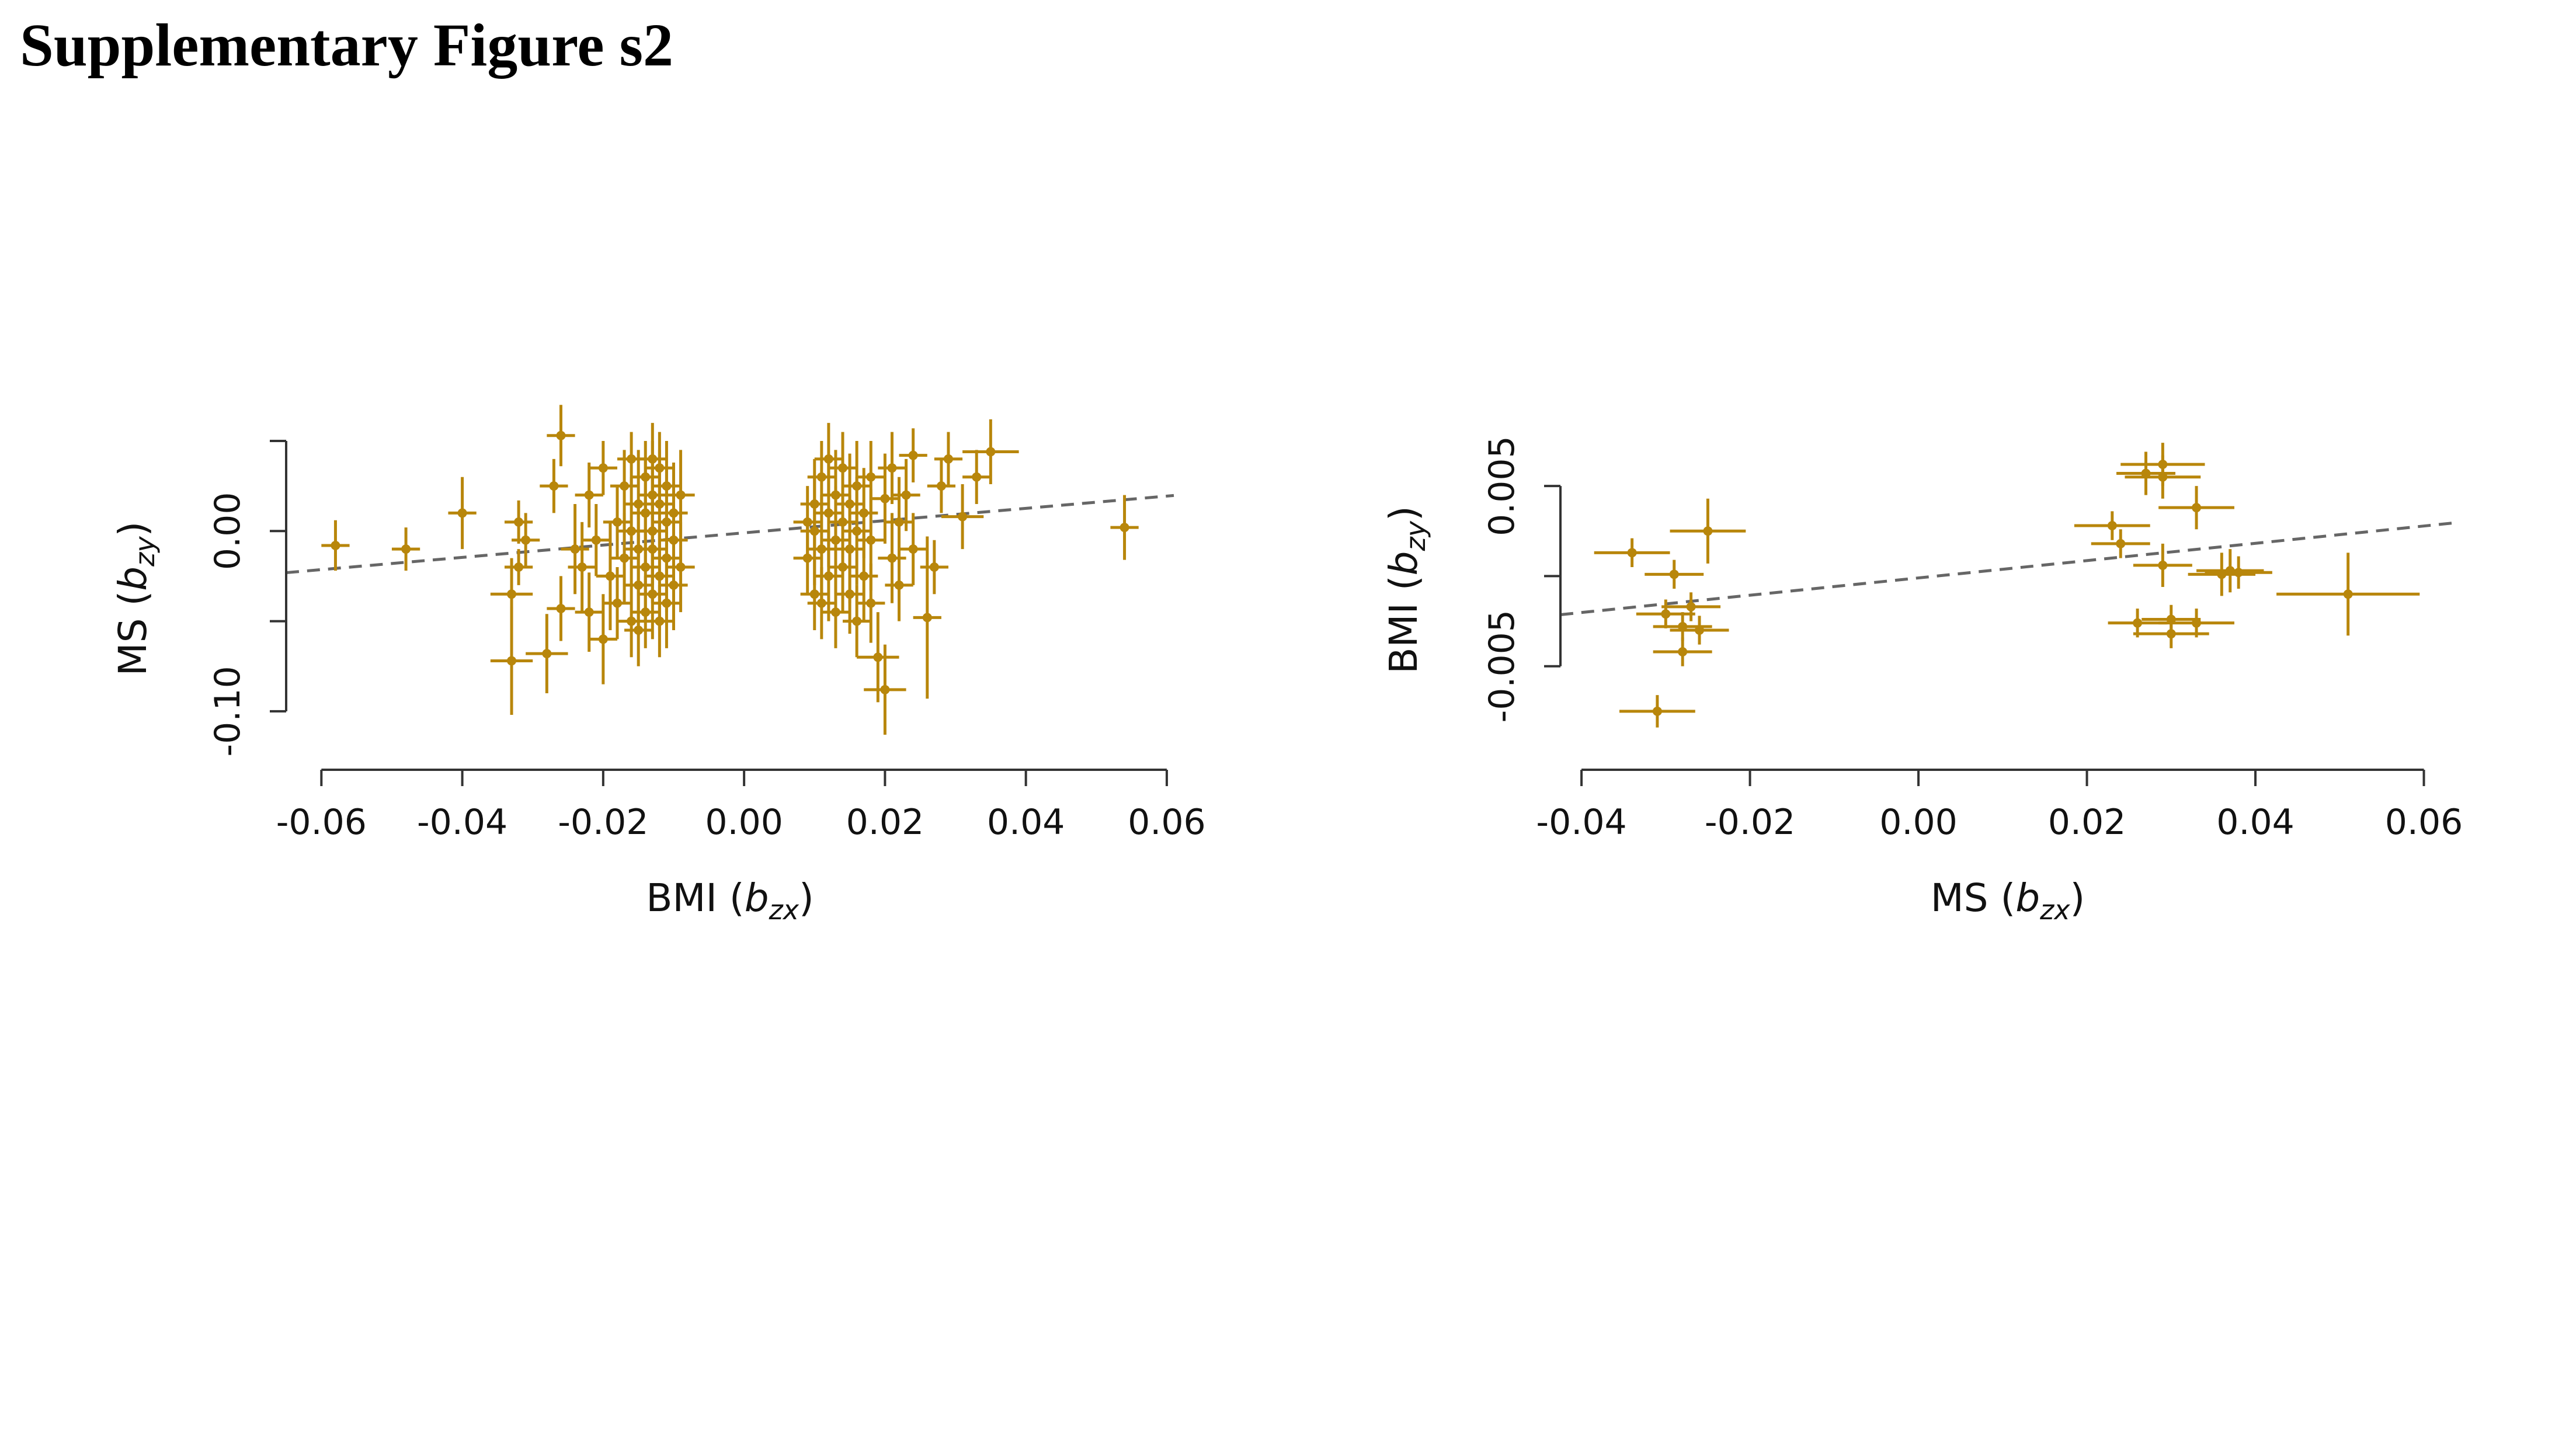 This screenshot has height=1449, width=2576. I want to click on x-axis-title: MS (bzx), so click(2008, 901).